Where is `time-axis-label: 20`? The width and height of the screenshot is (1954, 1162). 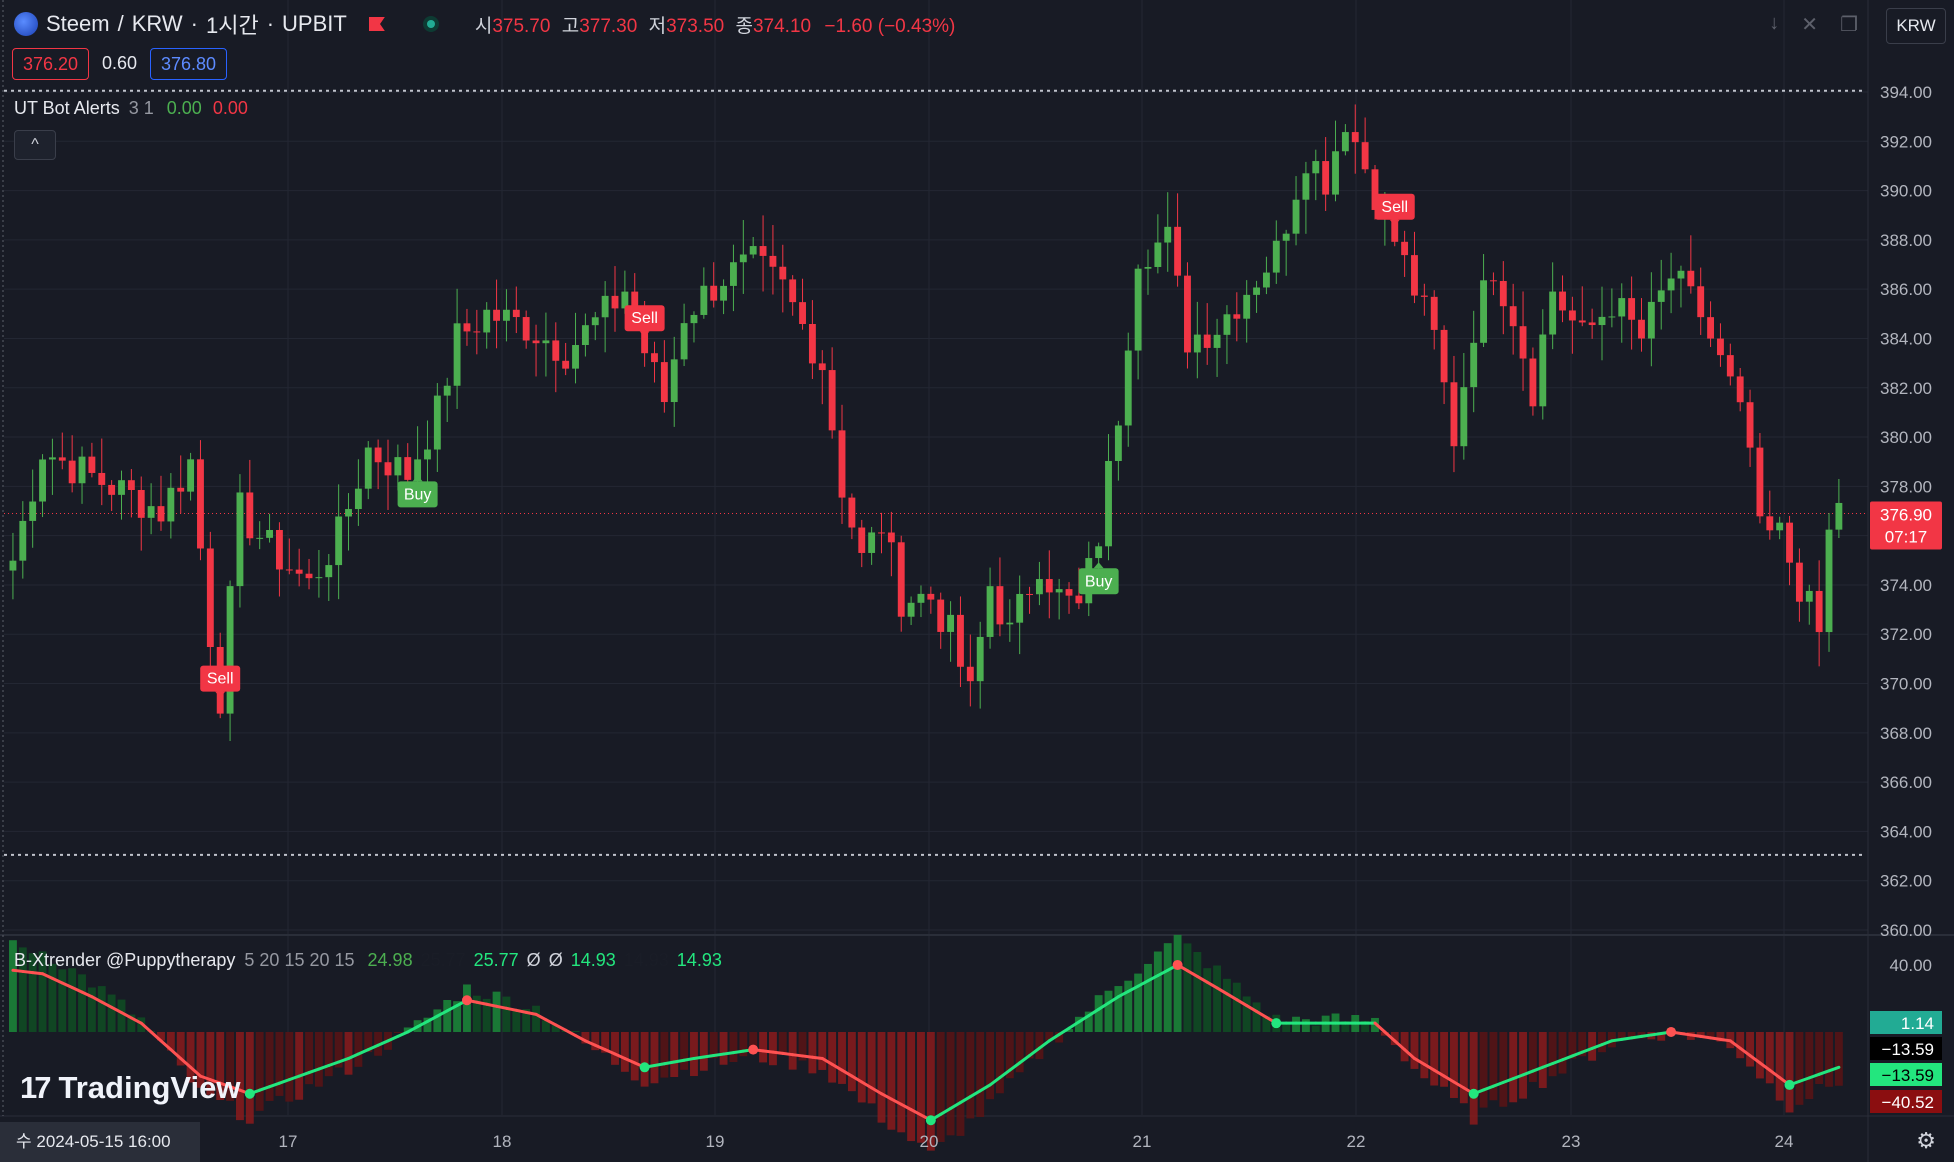 time-axis-label: 20 is located at coordinates (929, 1141).